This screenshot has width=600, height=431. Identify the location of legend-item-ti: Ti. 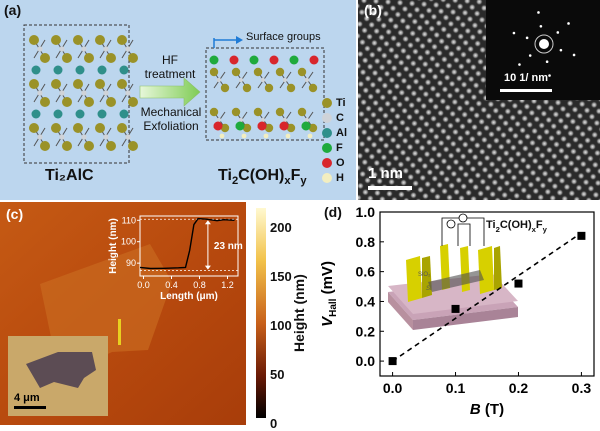
(334, 103).